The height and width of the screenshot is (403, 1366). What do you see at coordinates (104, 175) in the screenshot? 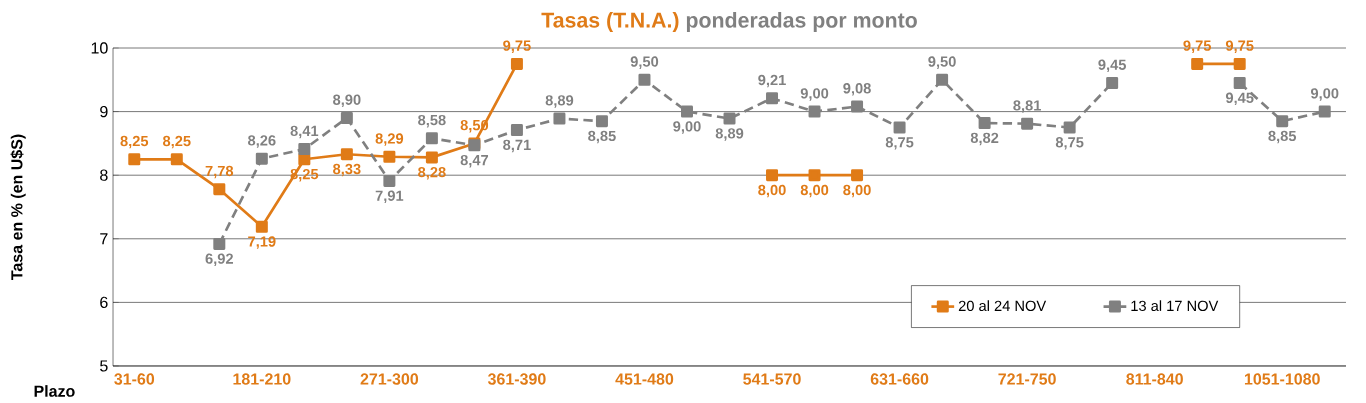
I see `y-tick-label: 8` at bounding box center [104, 175].